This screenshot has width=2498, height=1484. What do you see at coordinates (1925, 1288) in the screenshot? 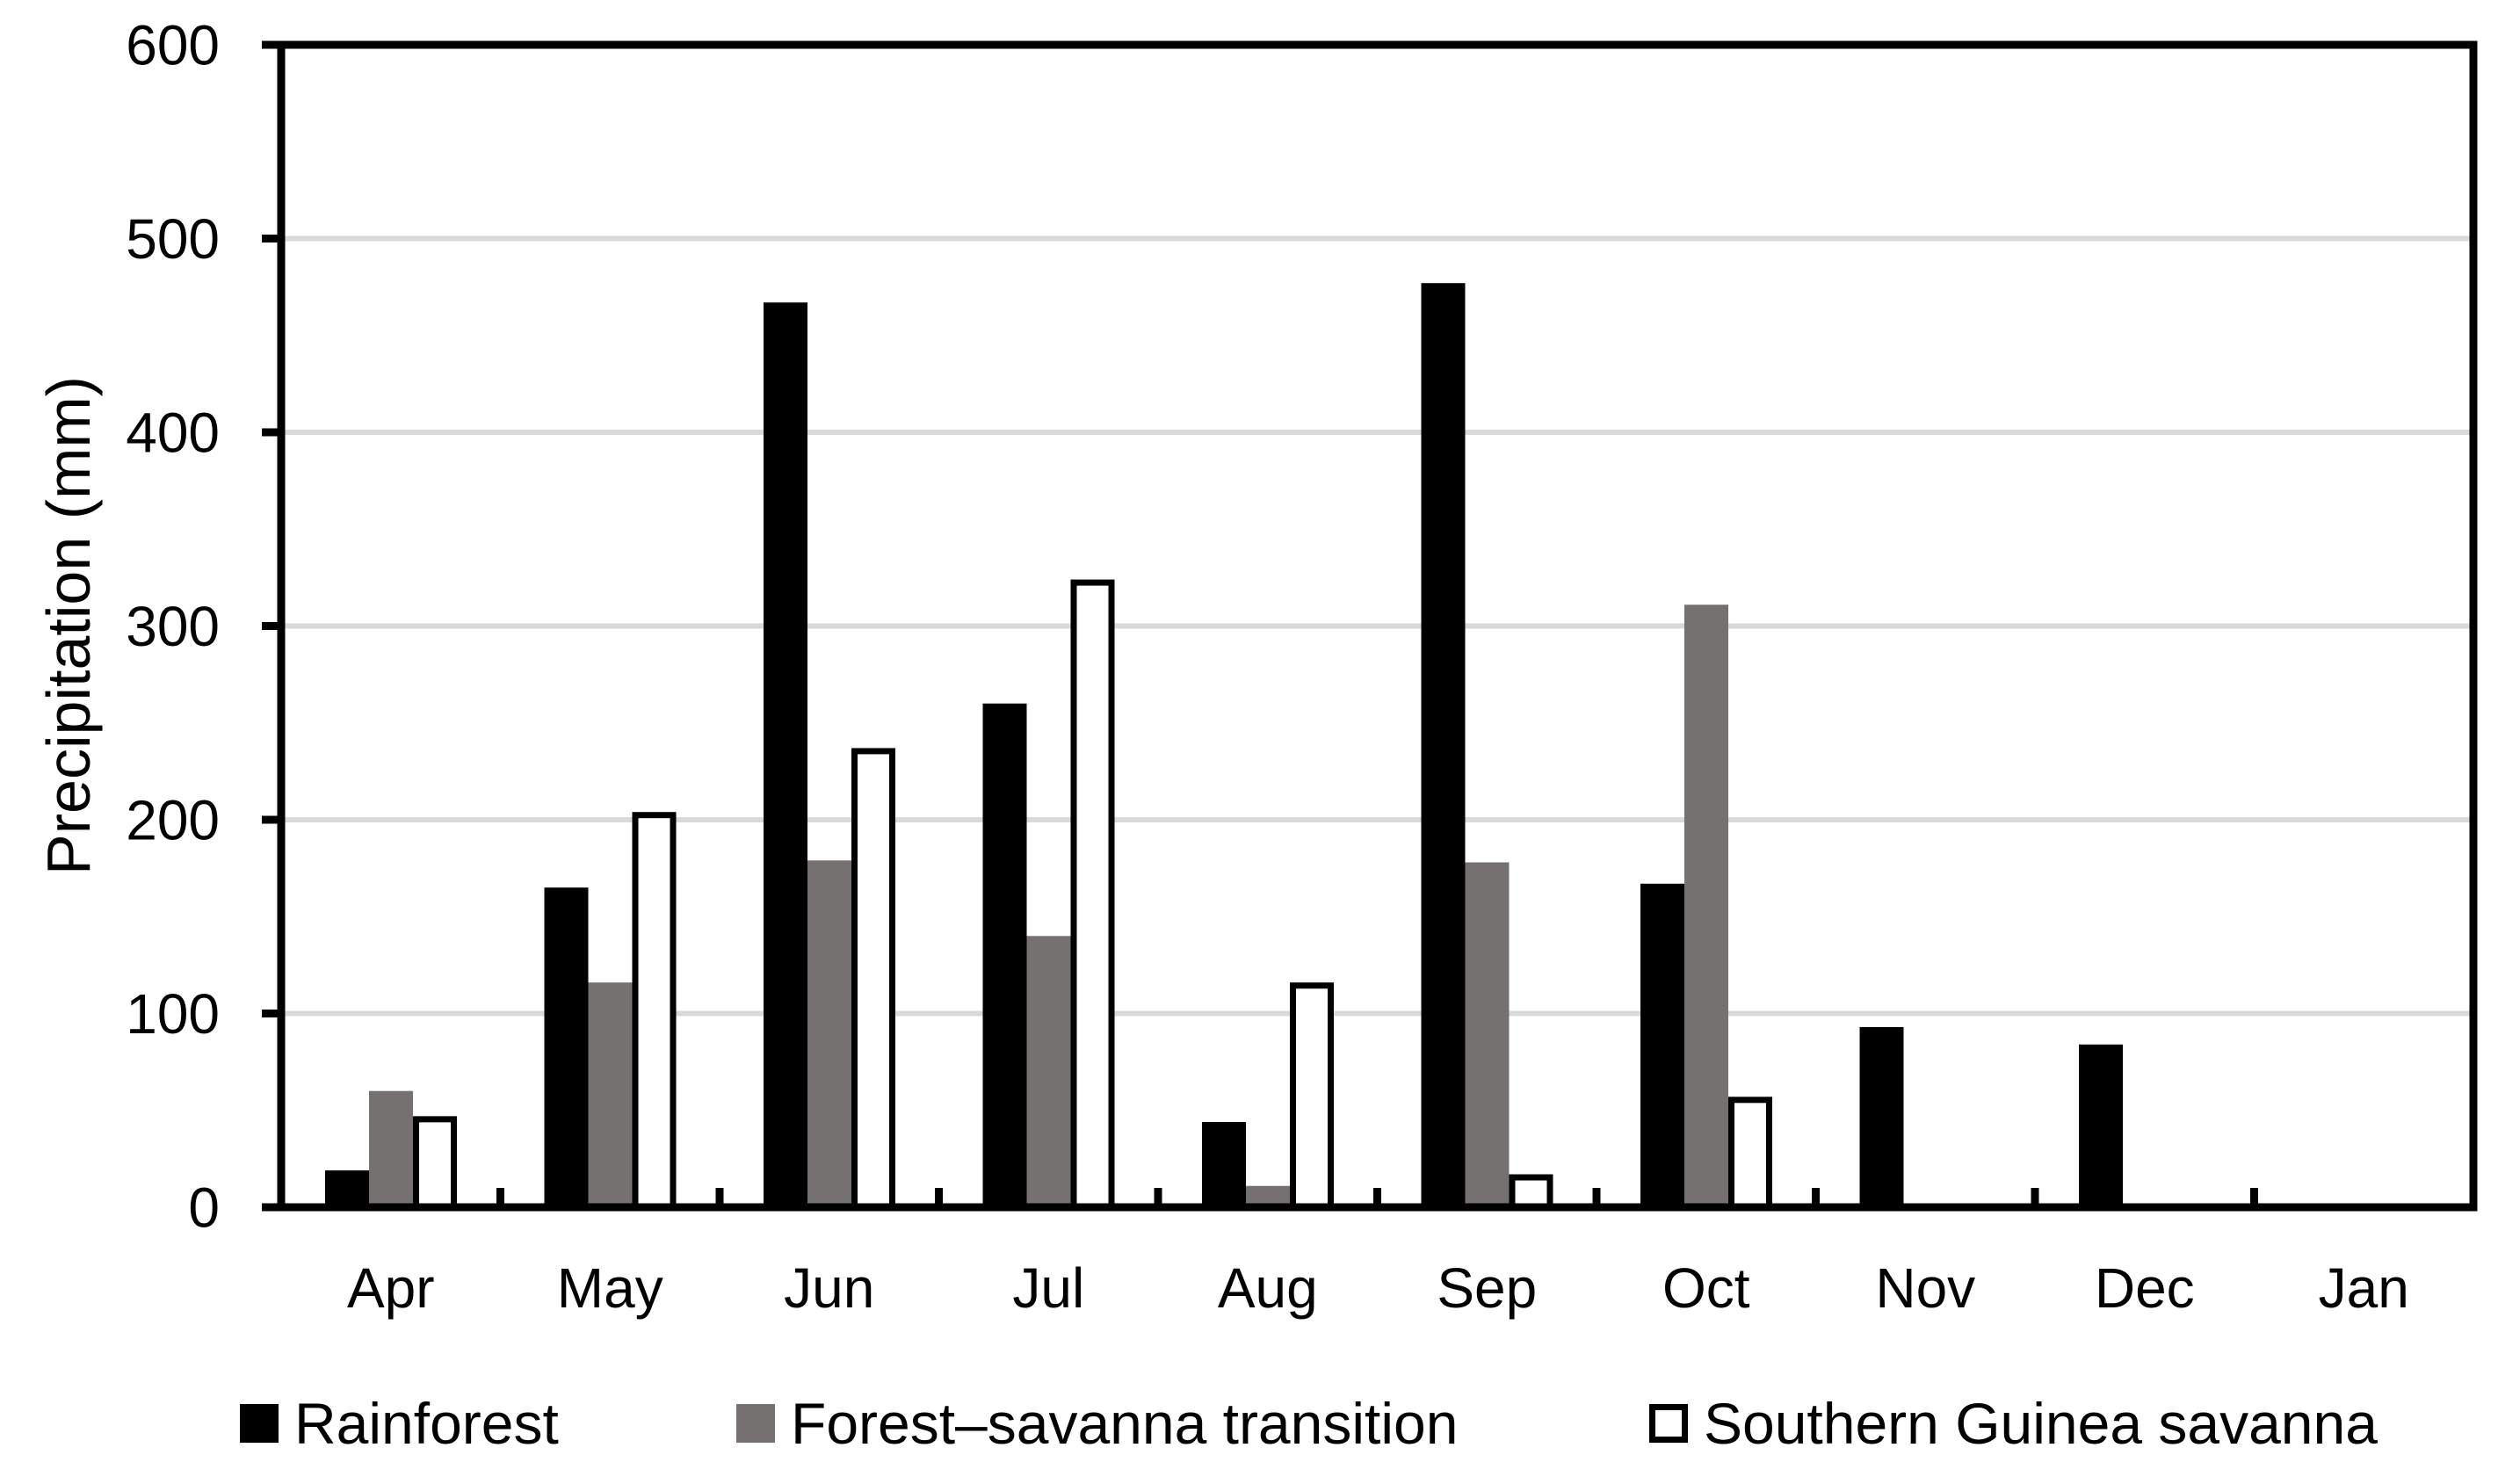
I see `x-tick-label-nov: Nov` at bounding box center [1925, 1288].